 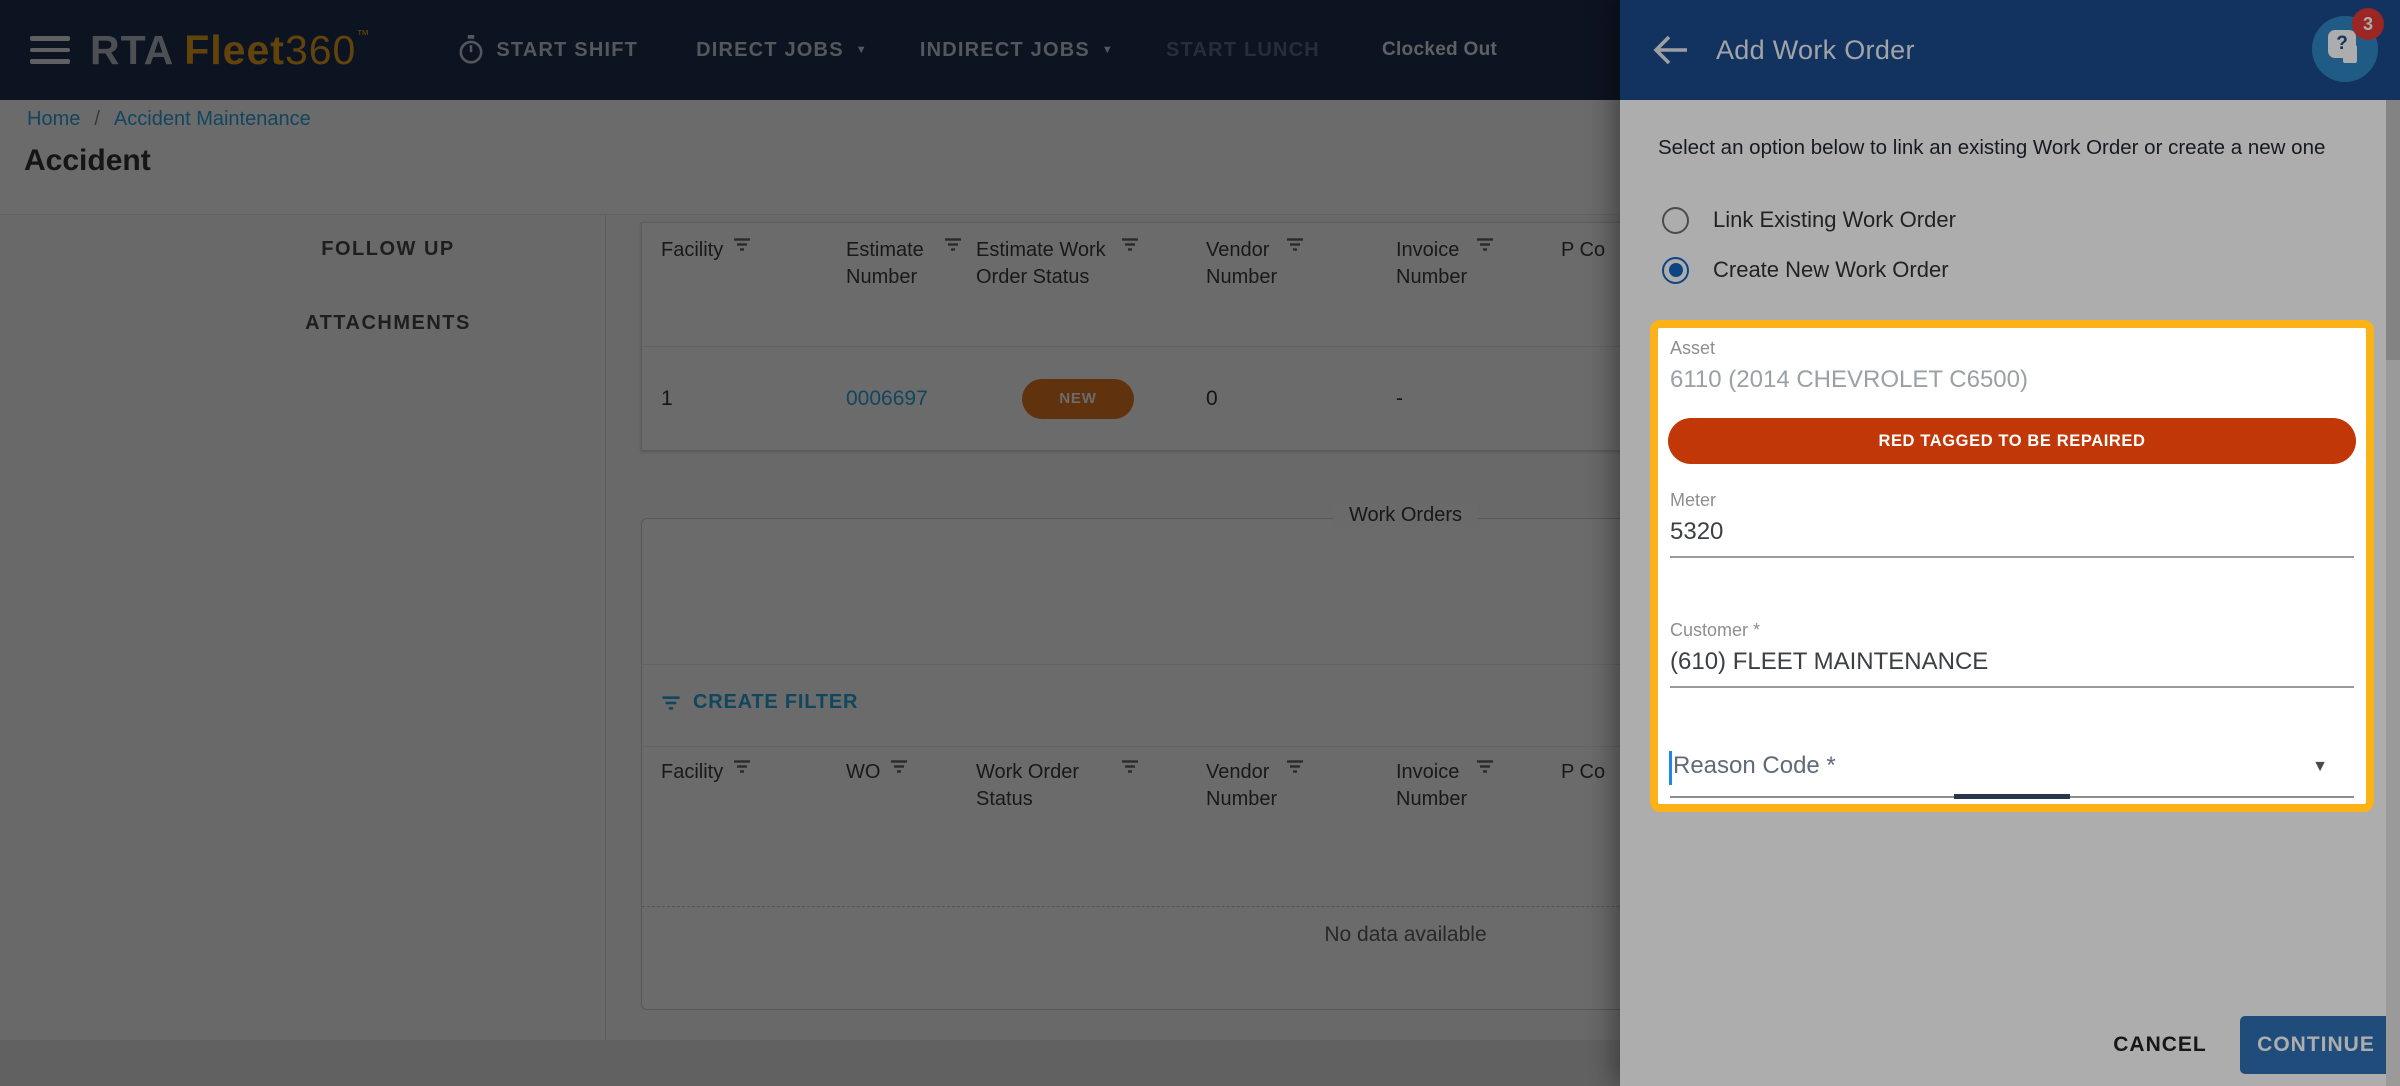 What do you see at coordinates (2368, 24) in the screenshot?
I see `notification-badge: 3` at bounding box center [2368, 24].